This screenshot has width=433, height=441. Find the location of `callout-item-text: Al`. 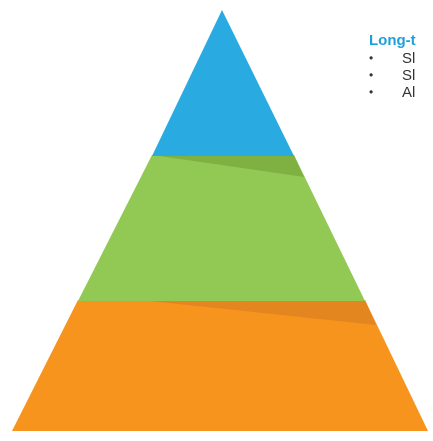

callout-item-text: Al is located at coordinates (409, 92).